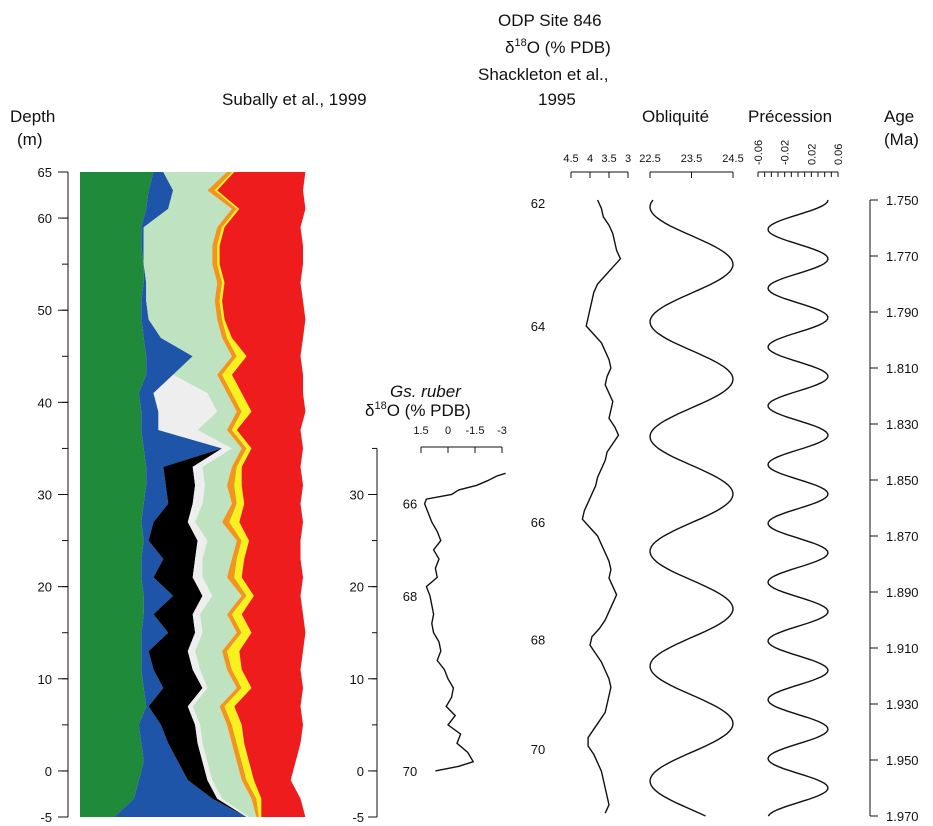 The width and height of the screenshot is (933, 826). Describe the element at coordinates (48, 771) in the screenshot. I see `depth-tick-label: 0` at that location.